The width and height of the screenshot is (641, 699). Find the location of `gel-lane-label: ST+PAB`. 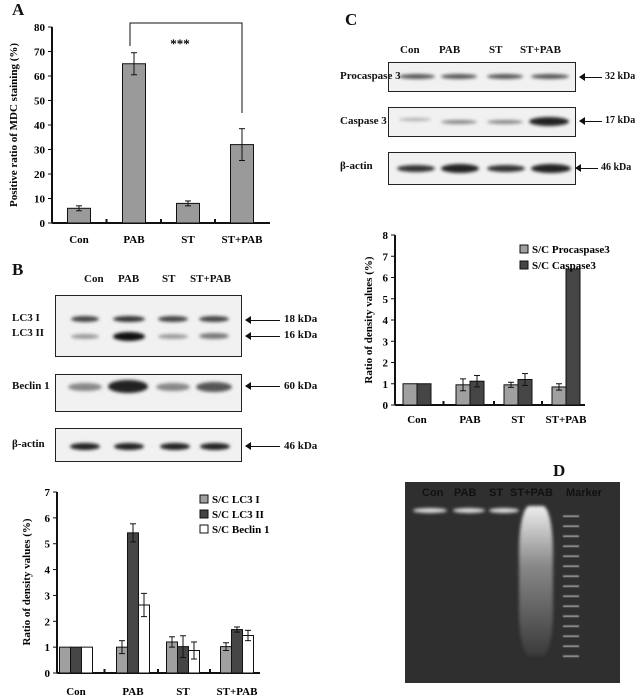

gel-lane-label: ST+PAB is located at coordinates (531, 493).